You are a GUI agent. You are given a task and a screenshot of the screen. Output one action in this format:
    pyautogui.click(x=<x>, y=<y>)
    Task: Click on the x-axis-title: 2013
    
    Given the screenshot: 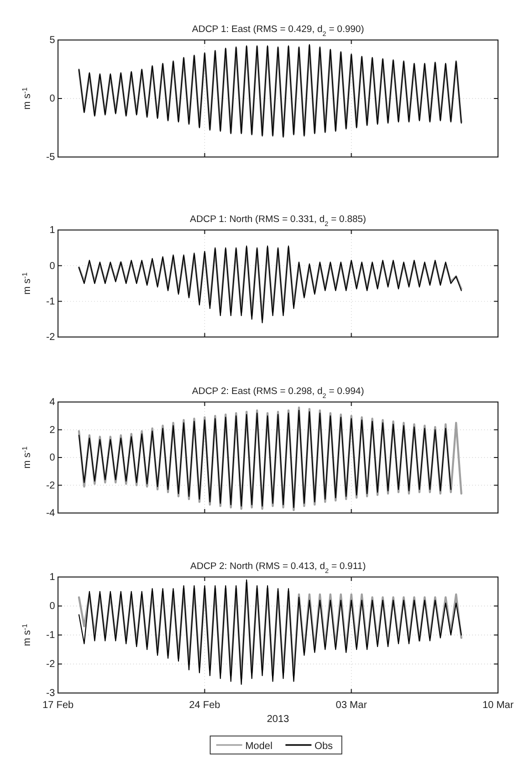 What is the action you would take?
    pyautogui.click(x=278, y=719)
    